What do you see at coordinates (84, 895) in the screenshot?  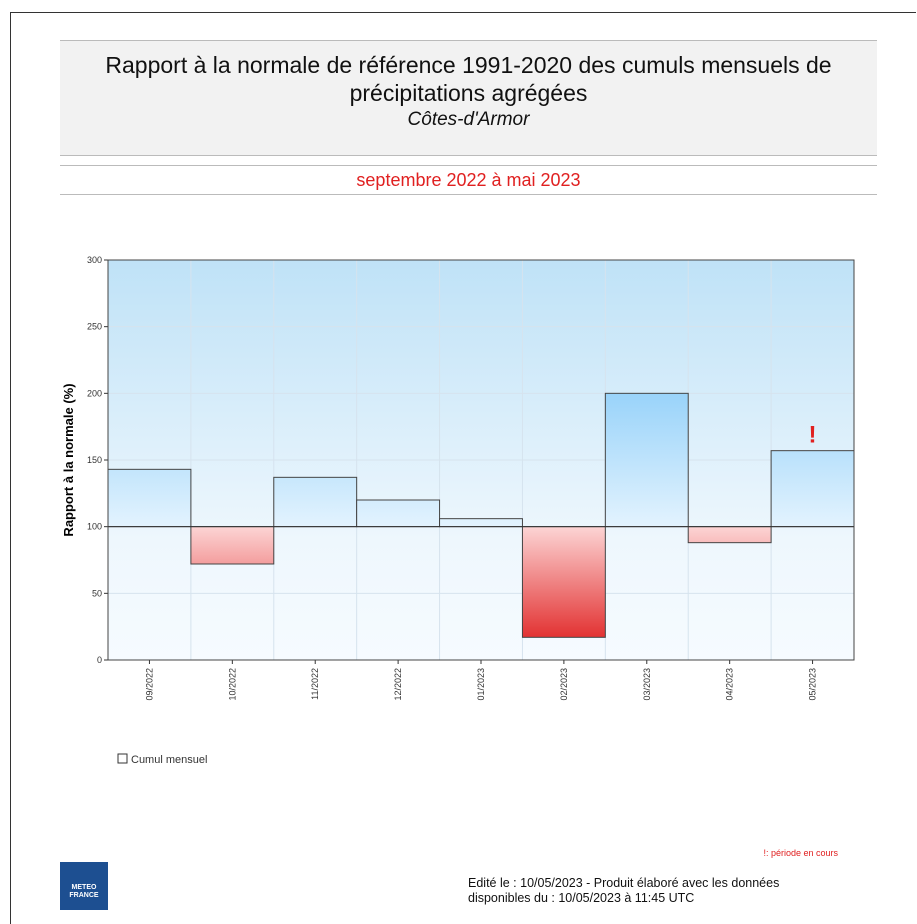 I see `logo-text: FRANCE` at bounding box center [84, 895].